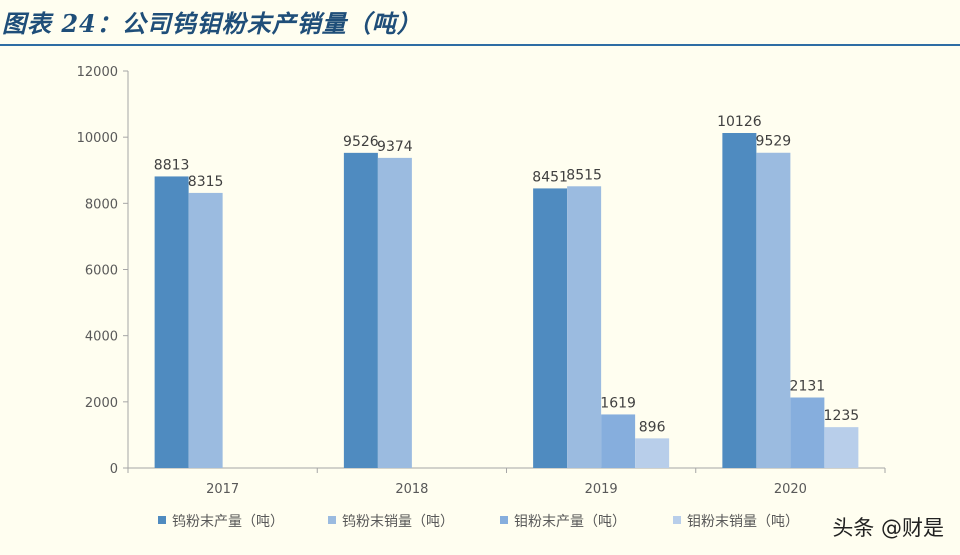 The width and height of the screenshot is (960, 555). What do you see at coordinates (97, 72) in the screenshot?
I see `y-tick-label: 12000` at bounding box center [97, 72].